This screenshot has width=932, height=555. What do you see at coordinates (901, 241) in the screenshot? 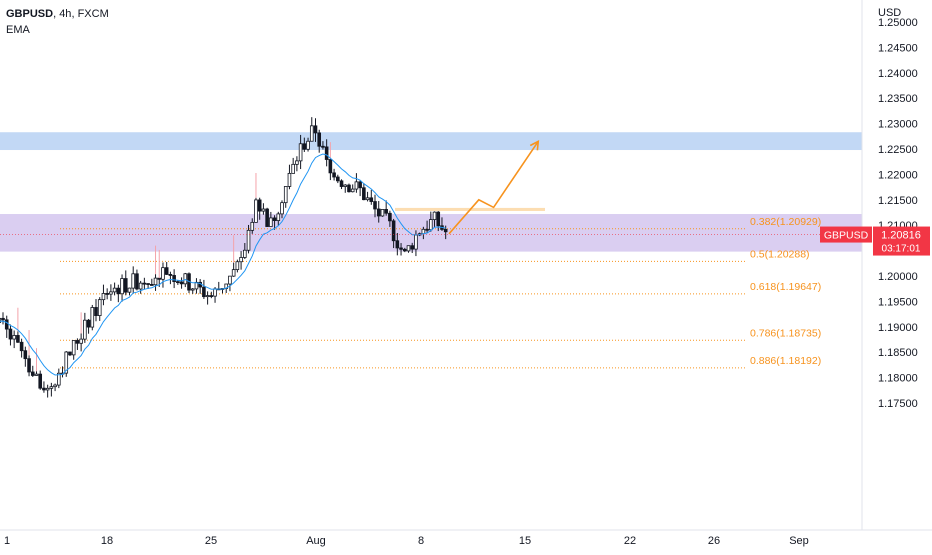
I see `current-price-tag` at bounding box center [901, 241].